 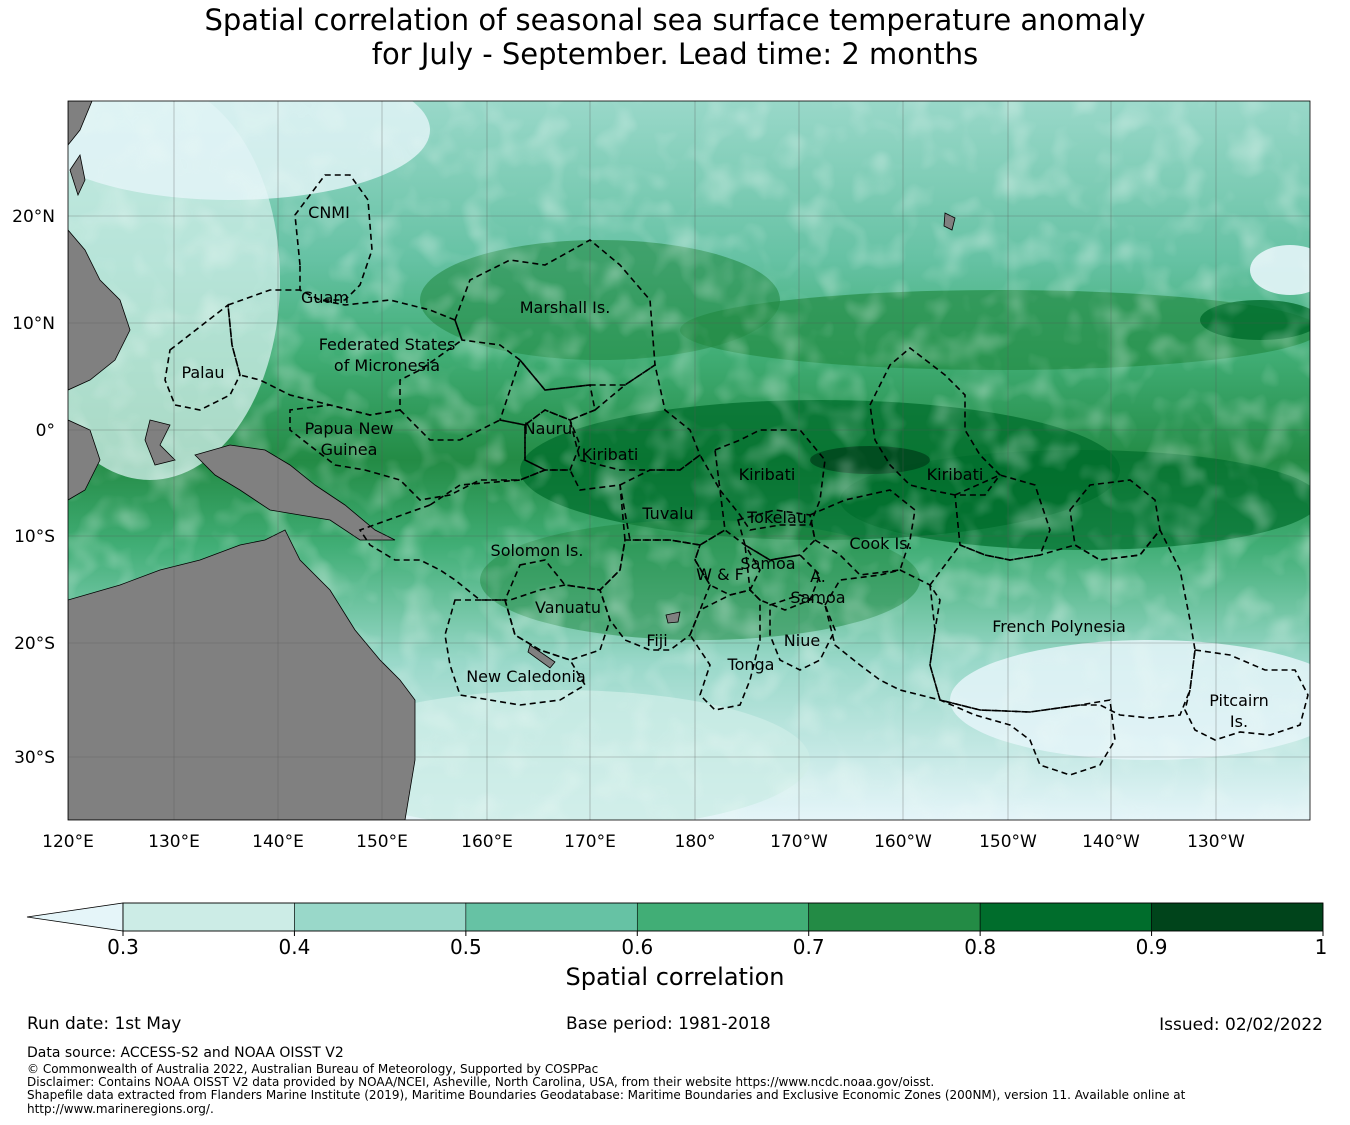 I want to click on latitude-axis: 20°N 10°N 0° 10°S 20°S 30°S, so click(x=33, y=487).